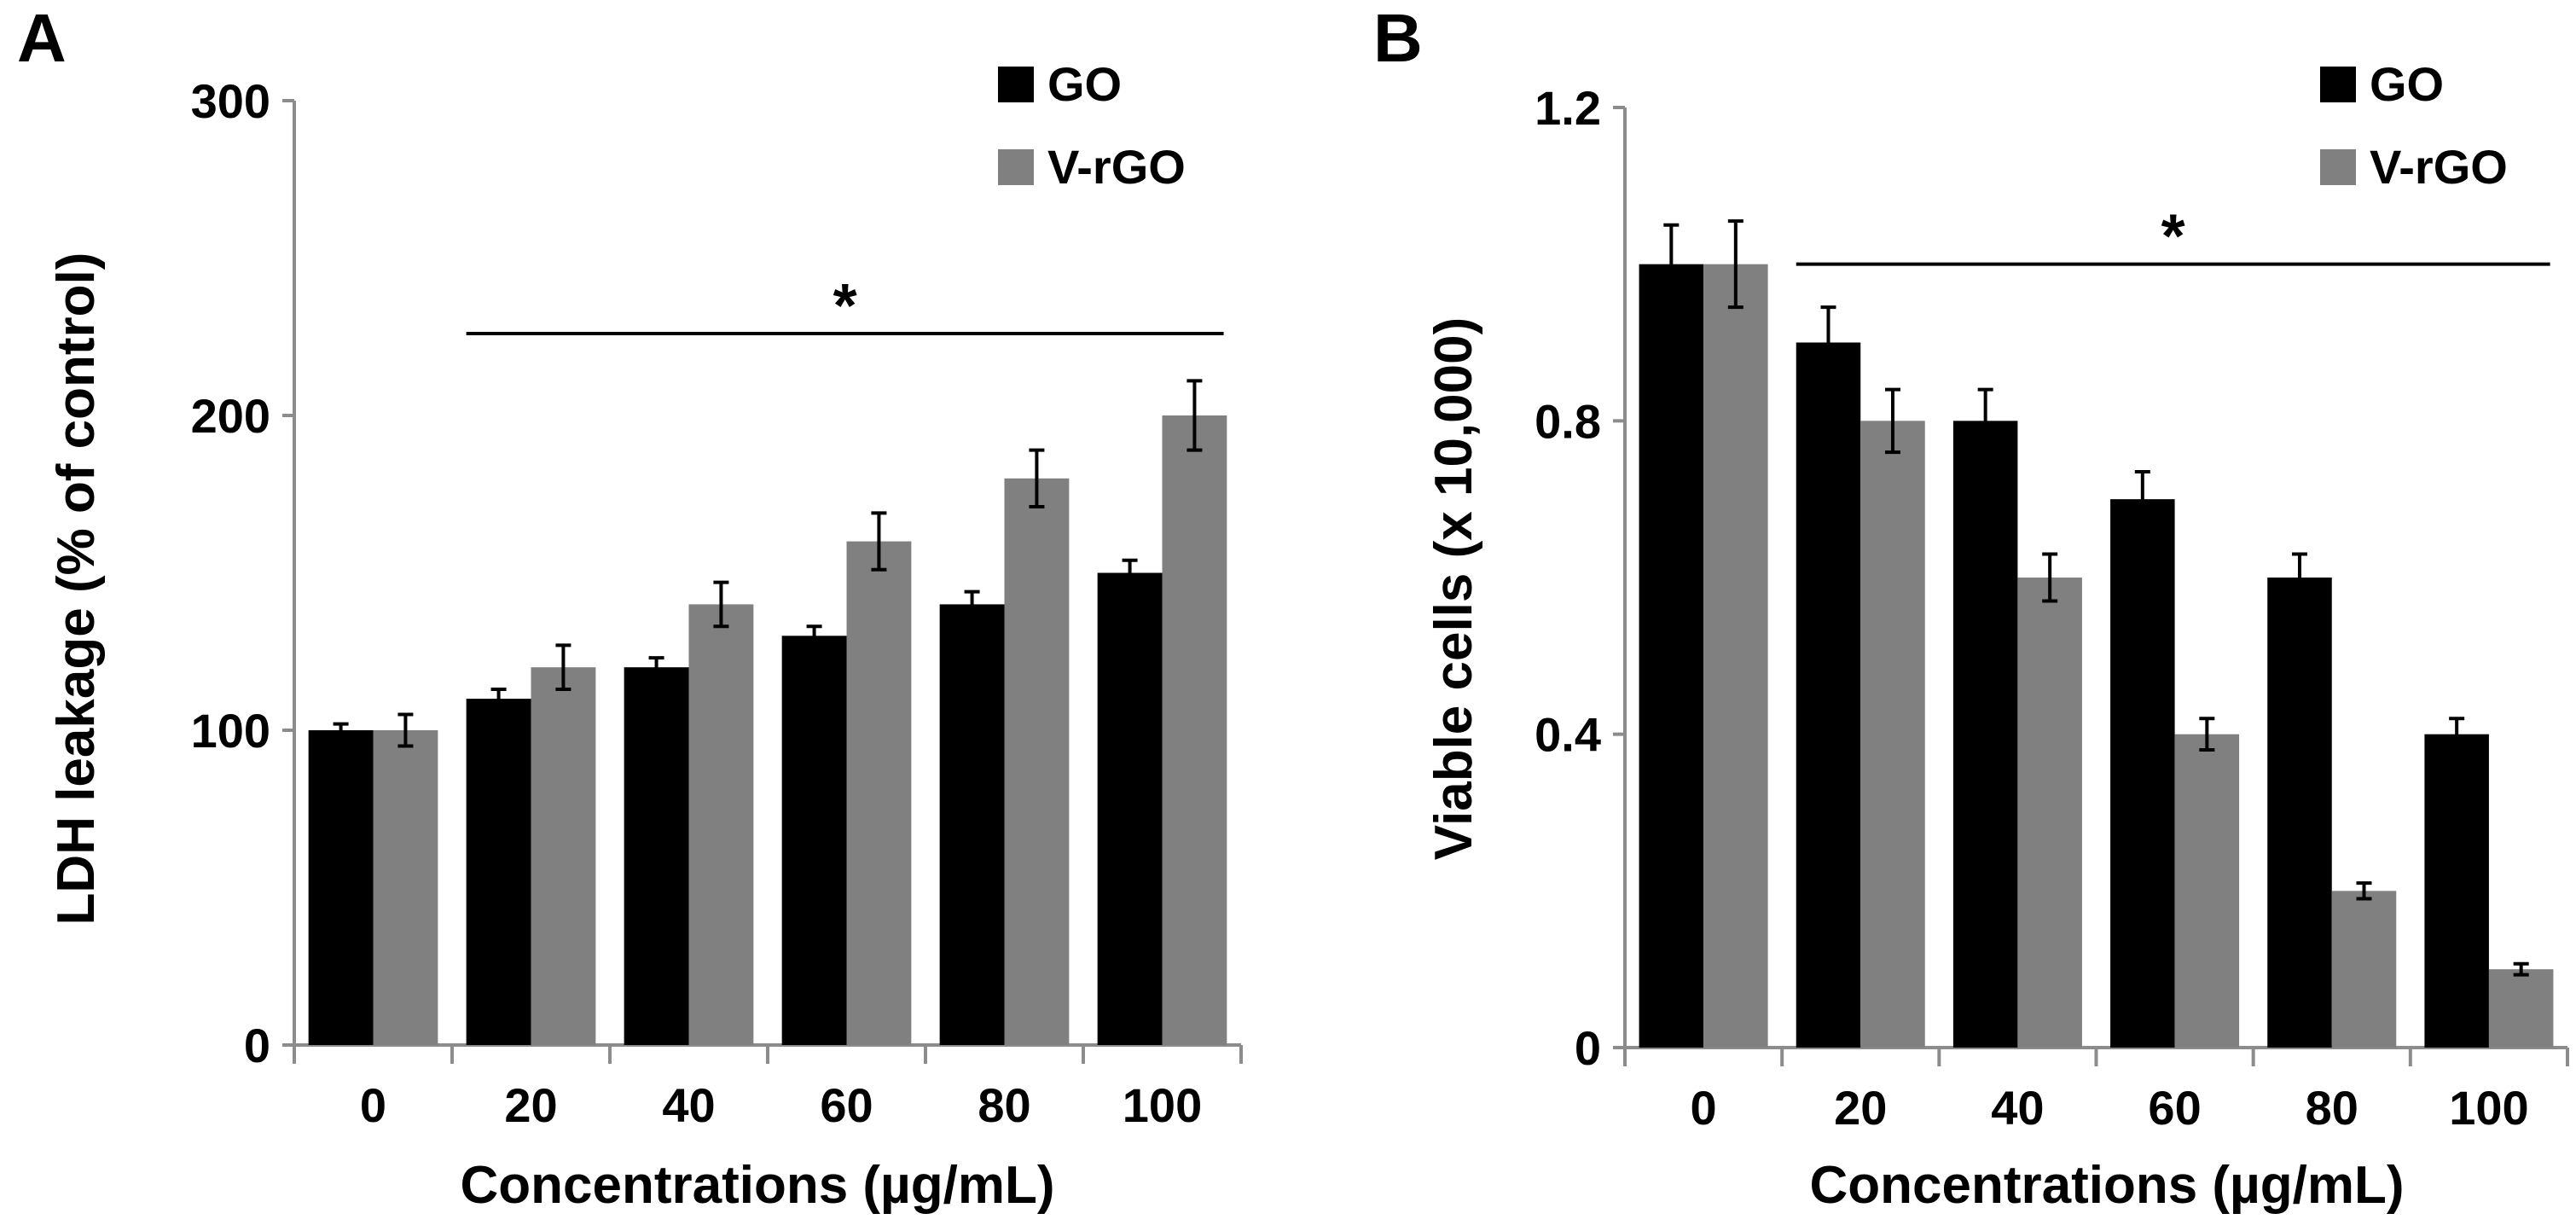  What do you see at coordinates (1398, 38) in the screenshot?
I see `panel-label-b: B` at bounding box center [1398, 38].